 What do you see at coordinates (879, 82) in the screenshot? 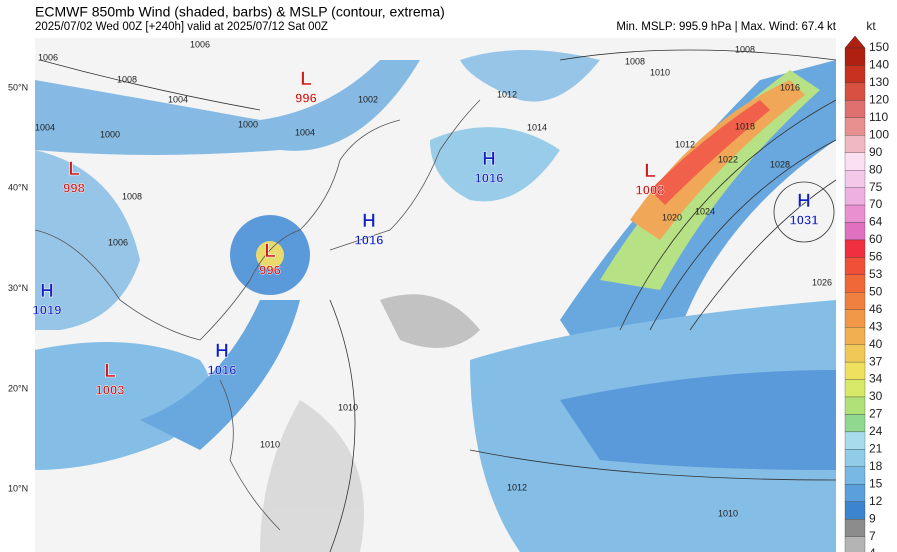
I see `colorbar-label: 130` at bounding box center [879, 82].